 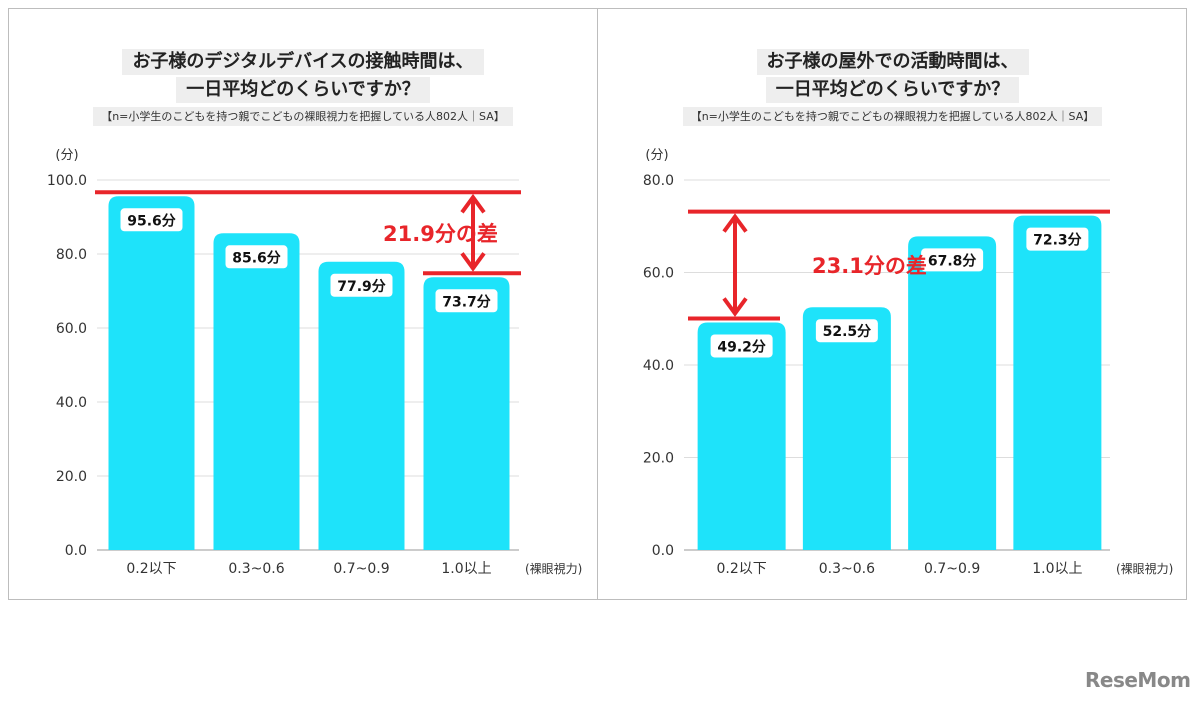 I want to click on data-label: 52.5分, so click(x=847, y=332).